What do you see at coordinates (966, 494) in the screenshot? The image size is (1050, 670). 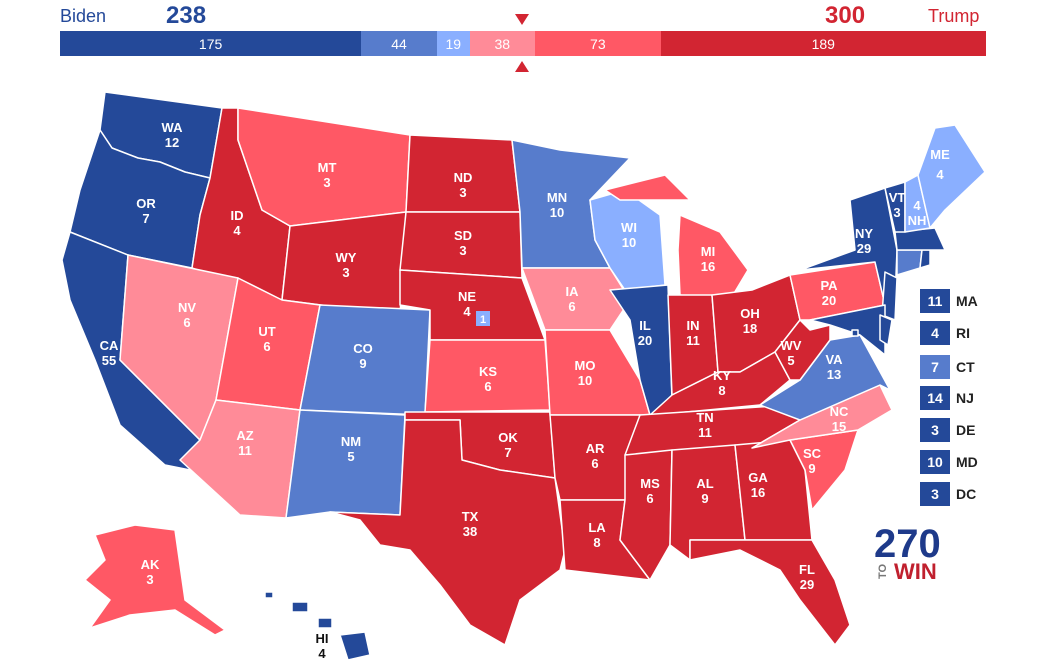 I see `small-state-abbr: DC` at bounding box center [966, 494].